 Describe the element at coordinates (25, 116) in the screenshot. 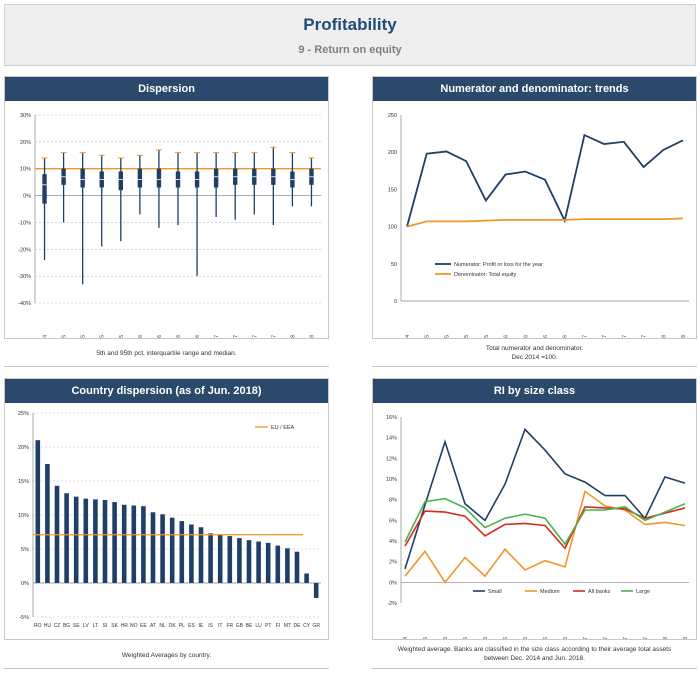

I see `y-tick-label: 30%` at that location.